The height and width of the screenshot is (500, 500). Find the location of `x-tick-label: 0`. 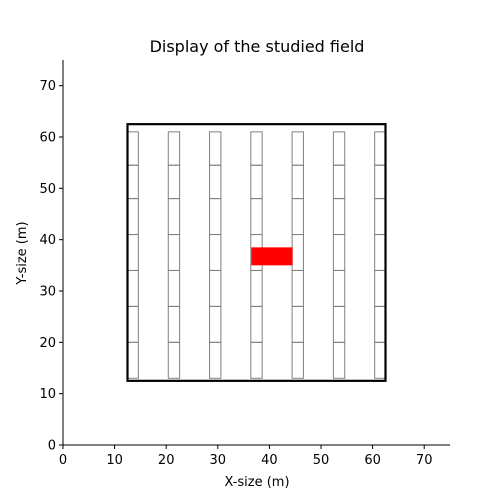

x-tick-label: 0 is located at coordinates (63, 460).